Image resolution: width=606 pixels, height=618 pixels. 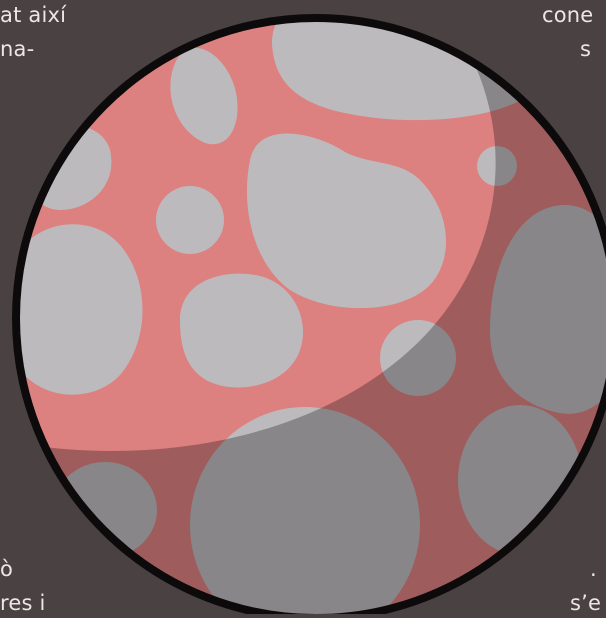 I want to click on text-fragment-top-right-2: s, so click(x=586, y=49).